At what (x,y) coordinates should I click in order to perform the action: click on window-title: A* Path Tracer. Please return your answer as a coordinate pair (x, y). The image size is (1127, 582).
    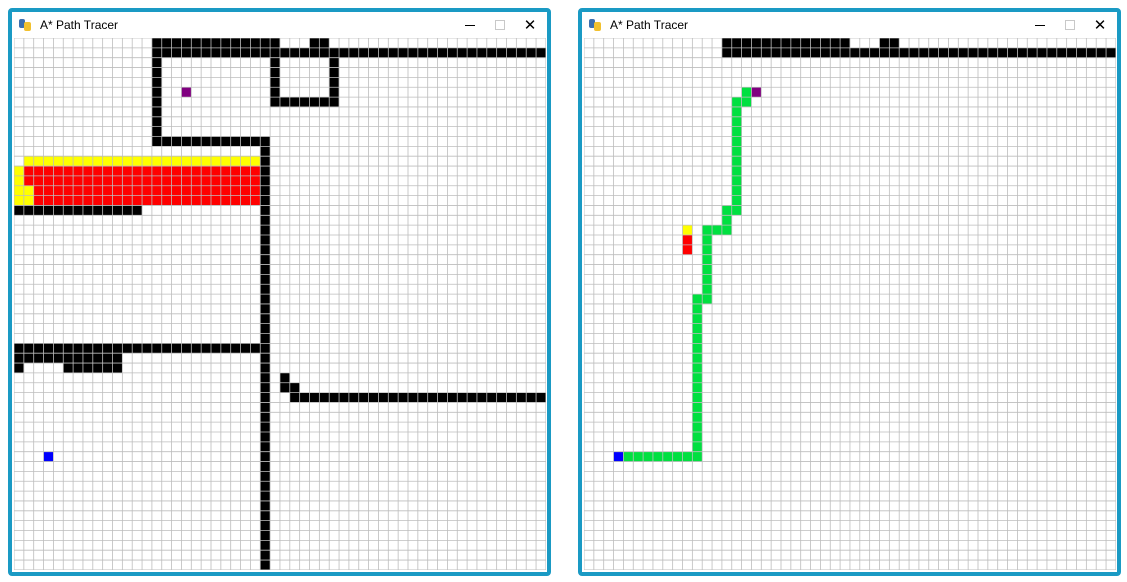
    Looking at the image, I should click on (79, 25).